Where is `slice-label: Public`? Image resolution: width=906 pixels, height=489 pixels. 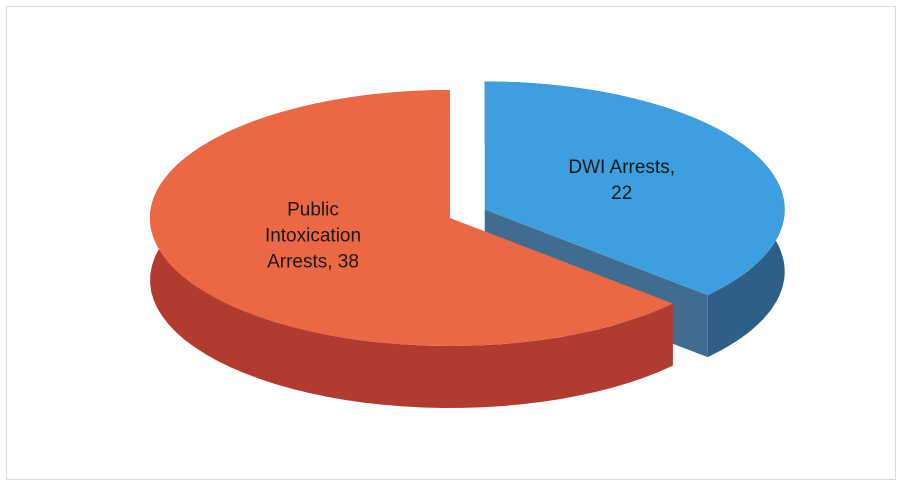
slice-label: Public is located at coordinates (313, 209).